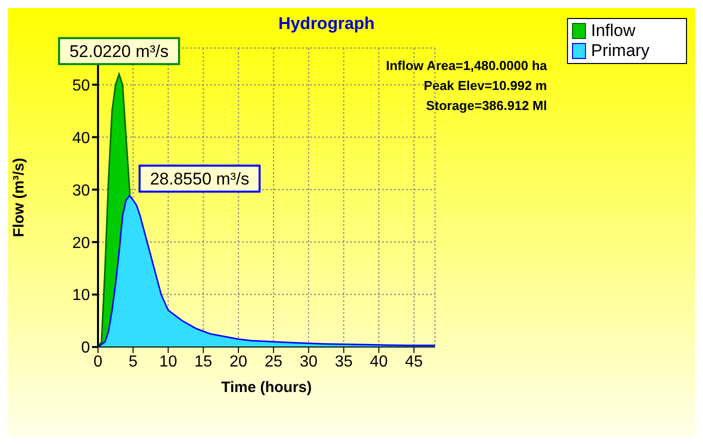  What do you see at coordinates (81, 138) in the screenshot?
I see `y-tick-label: 40` at bounding box center [81, 138].